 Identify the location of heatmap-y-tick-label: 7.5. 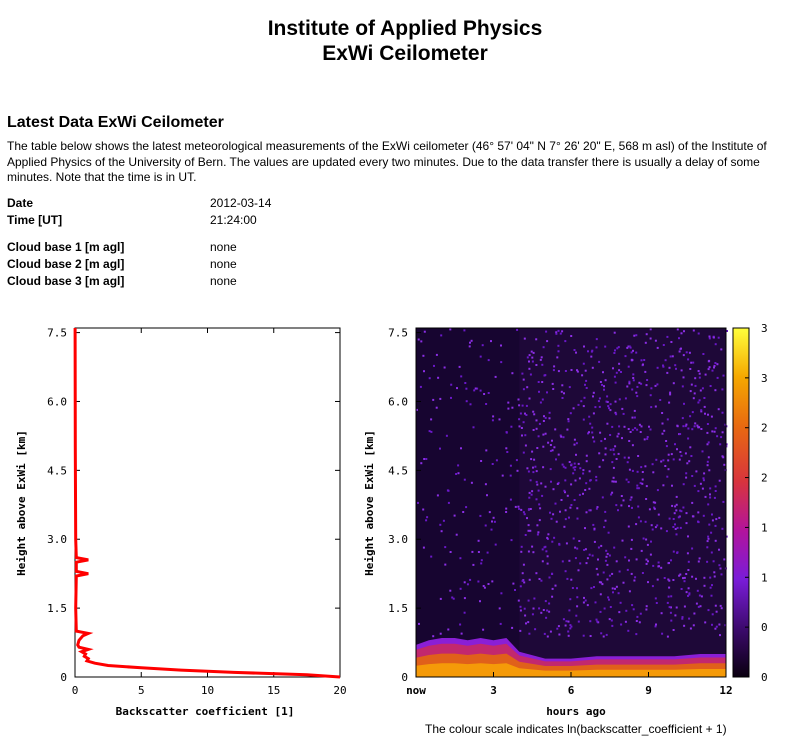
(398, 333).